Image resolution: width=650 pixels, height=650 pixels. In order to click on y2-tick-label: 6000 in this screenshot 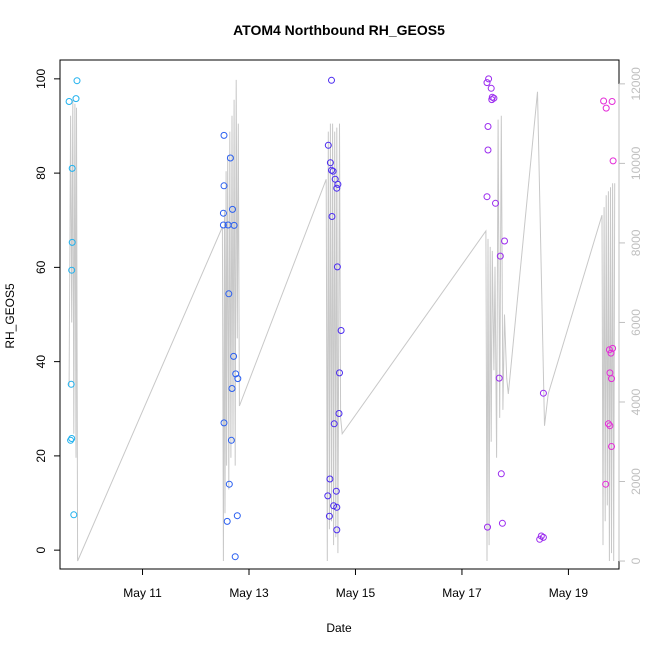, I will do `click(636, 322)`.